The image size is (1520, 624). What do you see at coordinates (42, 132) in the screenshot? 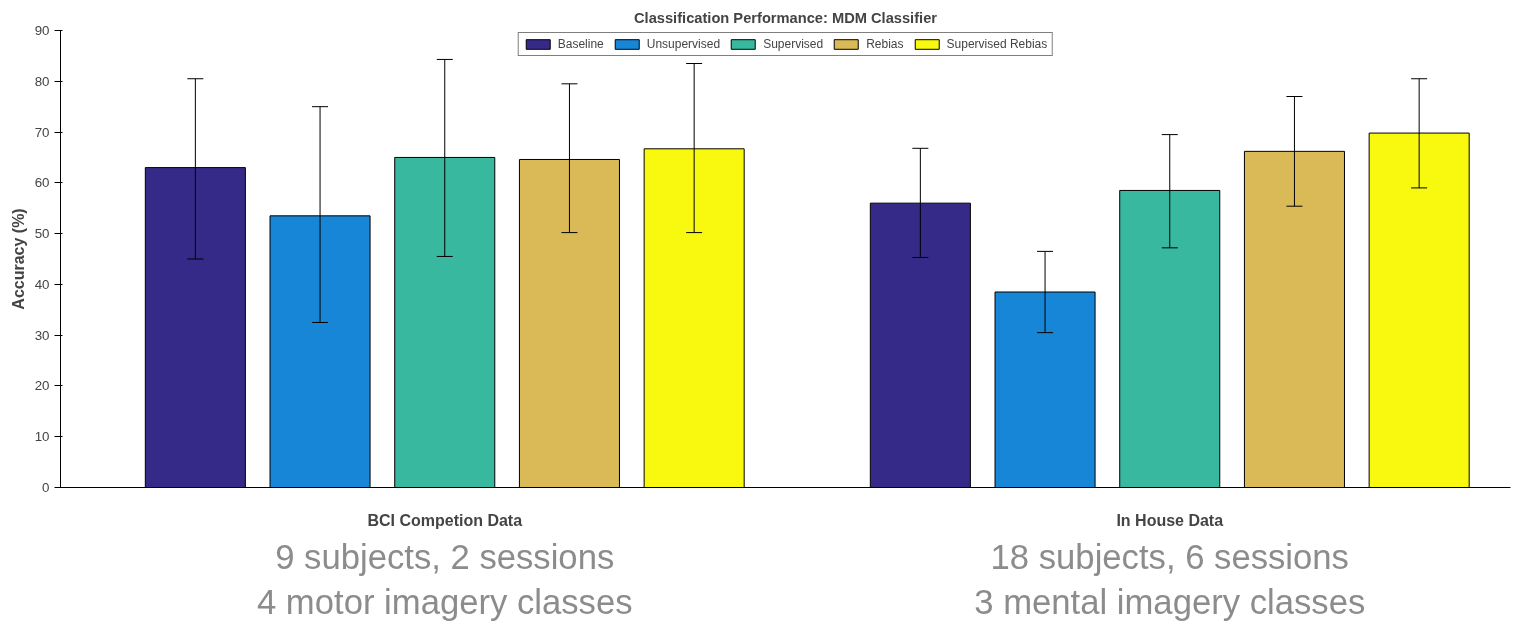
I see `y-tick-label: 70` at bounding box center [42, 132].